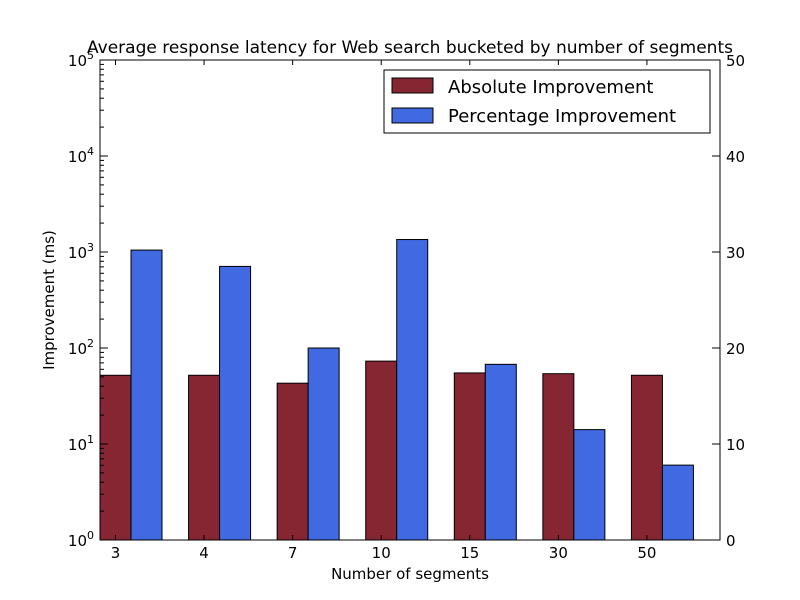 The height and width of the screenshot is (600, 800). Describe the element at coordinates (81, 251) in the screenshot. I see `y-tick-label: 10³` at that location.